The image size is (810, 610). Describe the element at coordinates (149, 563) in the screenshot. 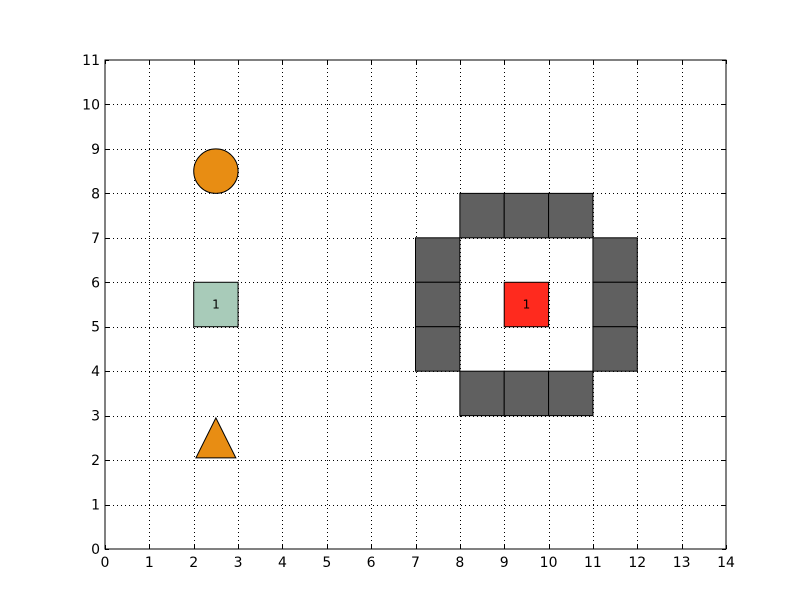

I see `x-tick-label: 1` at that location.